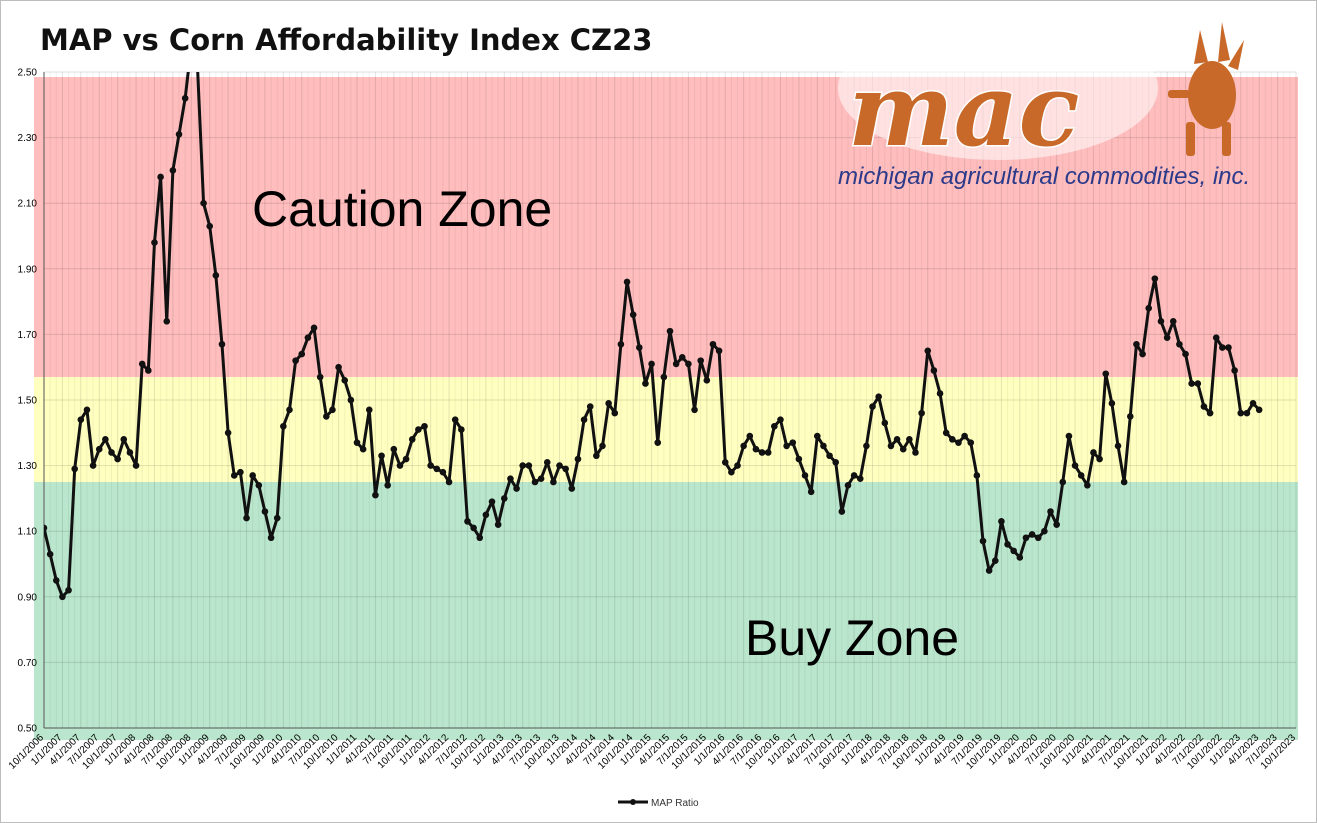  Describe the element at coordinates (964, 110) in the screenshot. I see `logo-wordmark: mac` at that location.